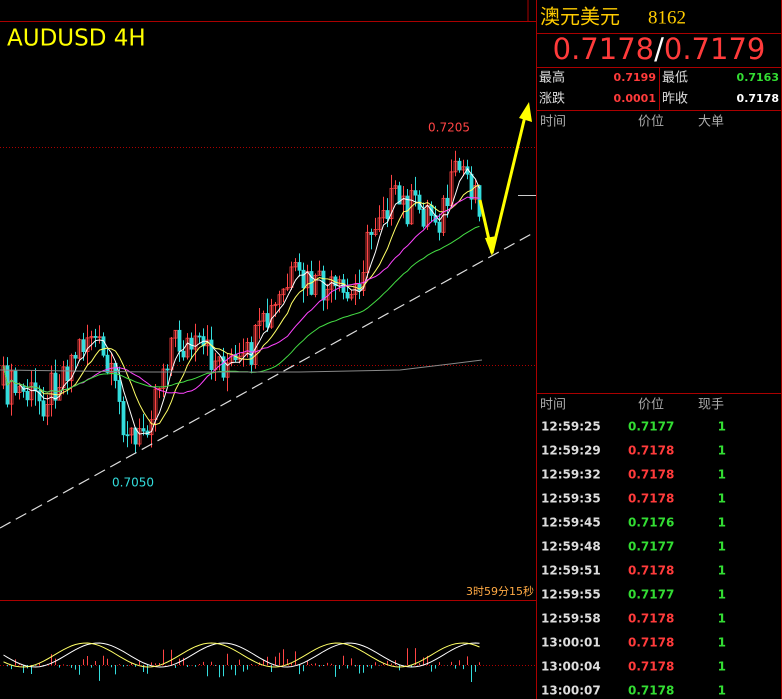 The width and height of the screenshot is (782, 699). I want to click on high-label: 0.7205, so click(449, 128).